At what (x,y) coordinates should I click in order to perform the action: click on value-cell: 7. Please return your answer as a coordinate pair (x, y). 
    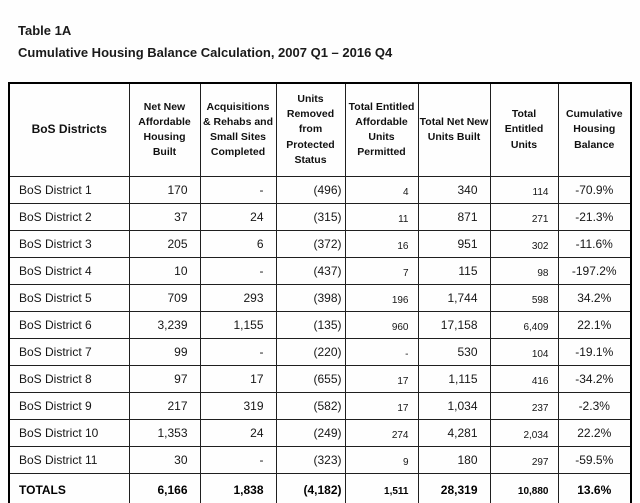
    Looking at the image, I should click on (381, 271).